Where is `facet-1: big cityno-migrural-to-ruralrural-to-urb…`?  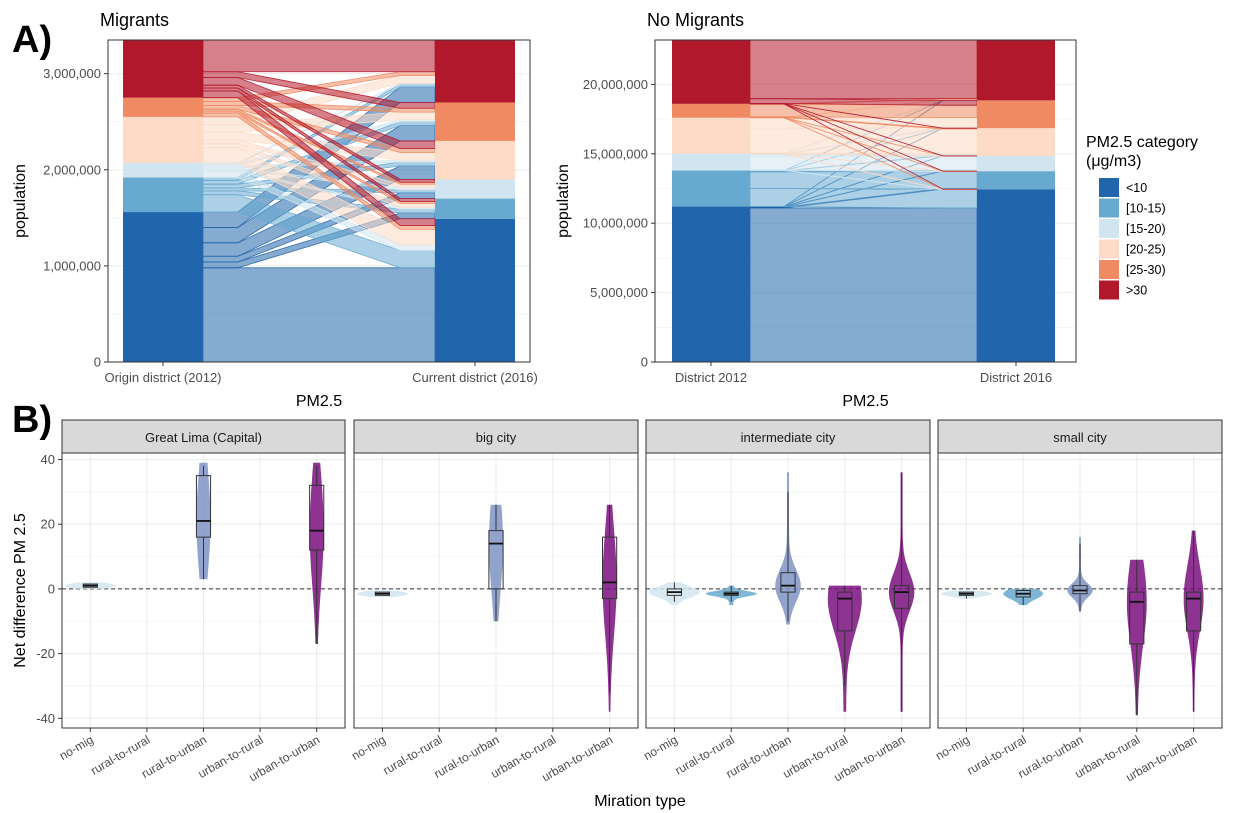 facet-1: big cityno-migrural-to-ruralrural-to-urb… is located at coordinates (494, 601).